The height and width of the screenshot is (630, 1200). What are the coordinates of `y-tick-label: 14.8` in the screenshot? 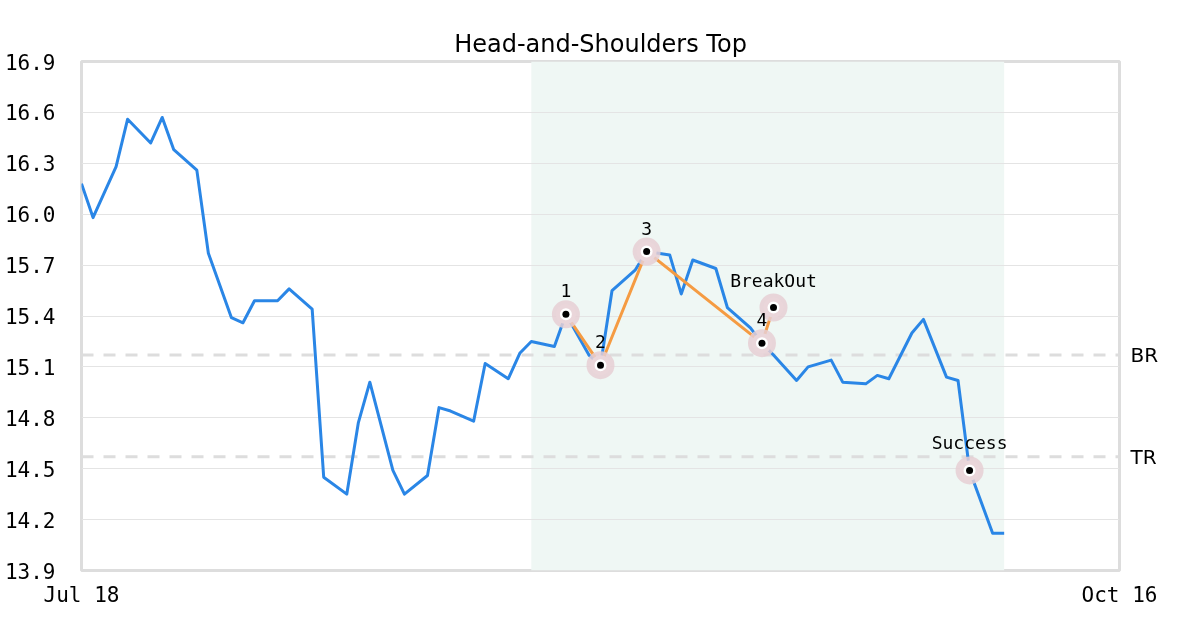 It's located at (30, 418).